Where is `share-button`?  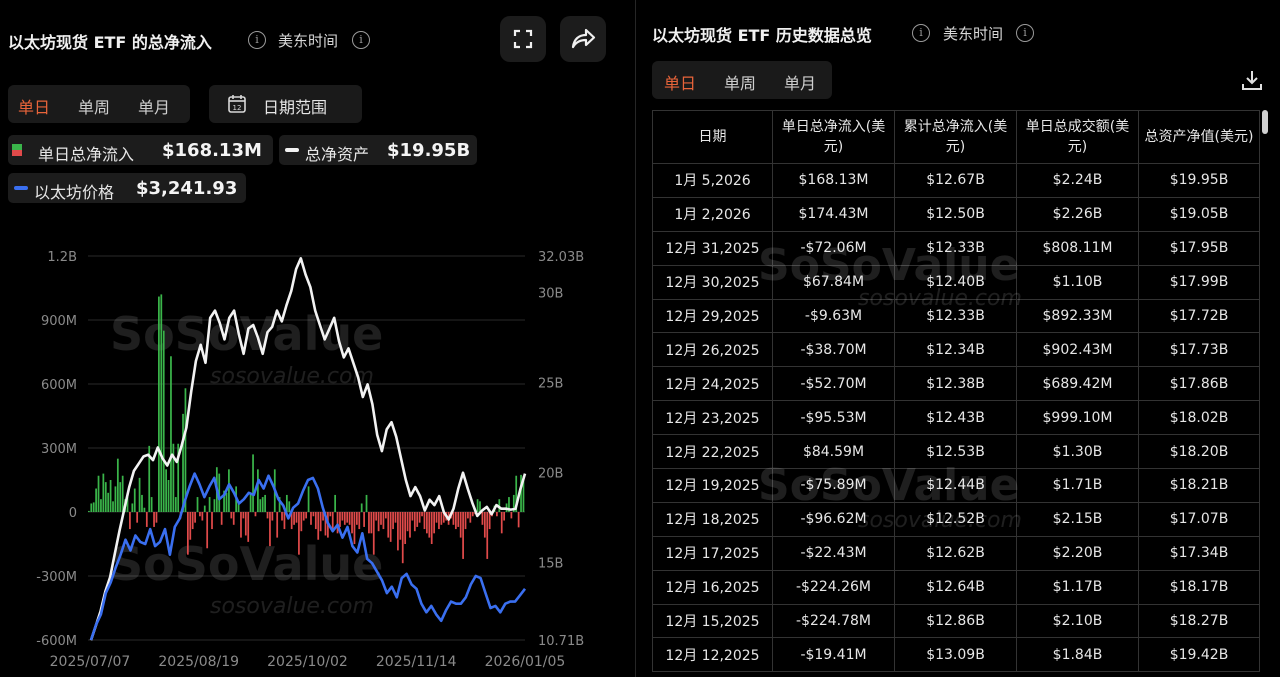 share-button is located at coordinates (583, 39).